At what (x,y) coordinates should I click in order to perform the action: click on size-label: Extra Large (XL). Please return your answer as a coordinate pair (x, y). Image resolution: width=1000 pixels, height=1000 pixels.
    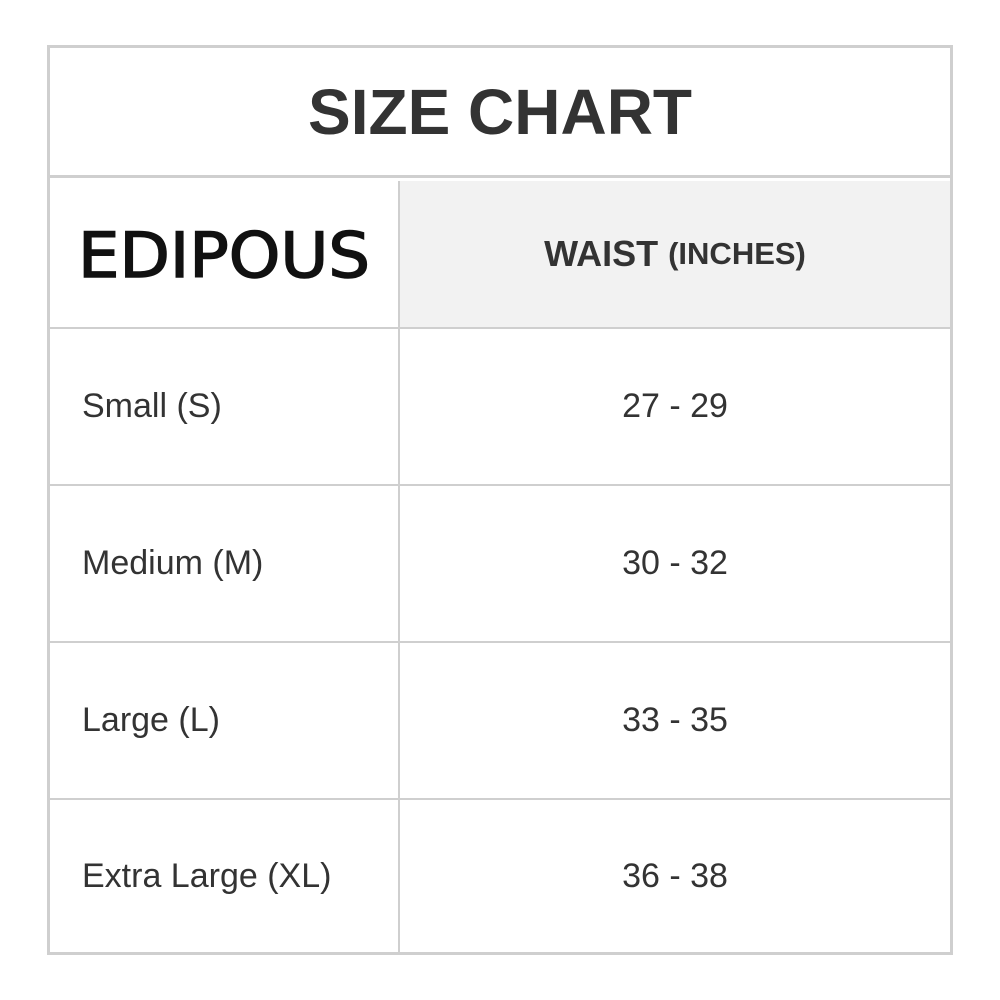
    Looking at the image, I should click on (225, 876).